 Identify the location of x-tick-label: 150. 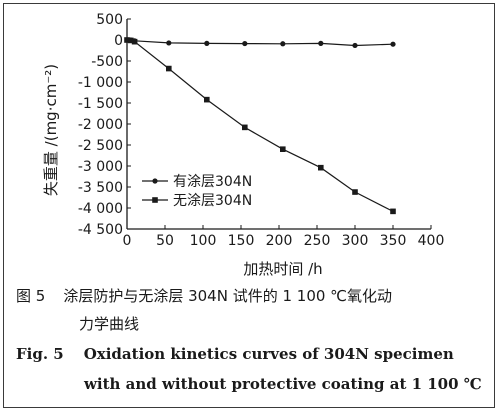
(241, 241).